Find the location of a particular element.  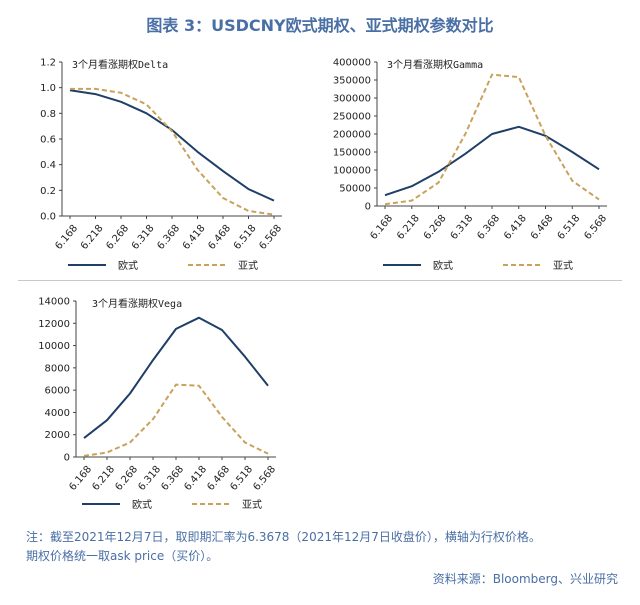

chart-subtitle: 3个月看涨期权Delta is located at coordinates (120, 64).